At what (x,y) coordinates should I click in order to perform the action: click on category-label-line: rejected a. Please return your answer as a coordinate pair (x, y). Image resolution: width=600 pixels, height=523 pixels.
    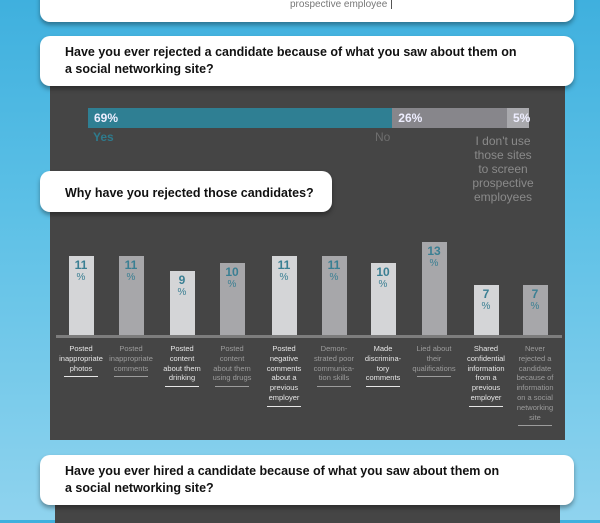
    Looking at the image, I should click on (535, 358).